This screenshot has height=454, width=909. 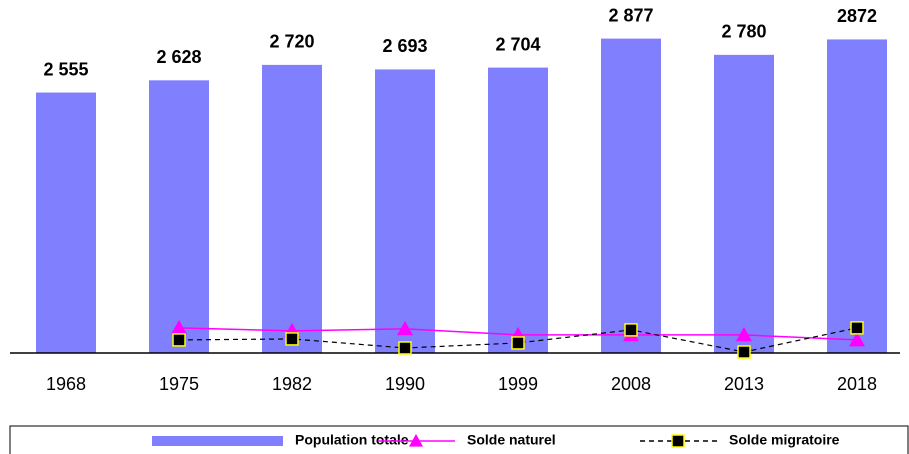 I want to click on x-tick-label: 2008, so click(x=631, y=384).